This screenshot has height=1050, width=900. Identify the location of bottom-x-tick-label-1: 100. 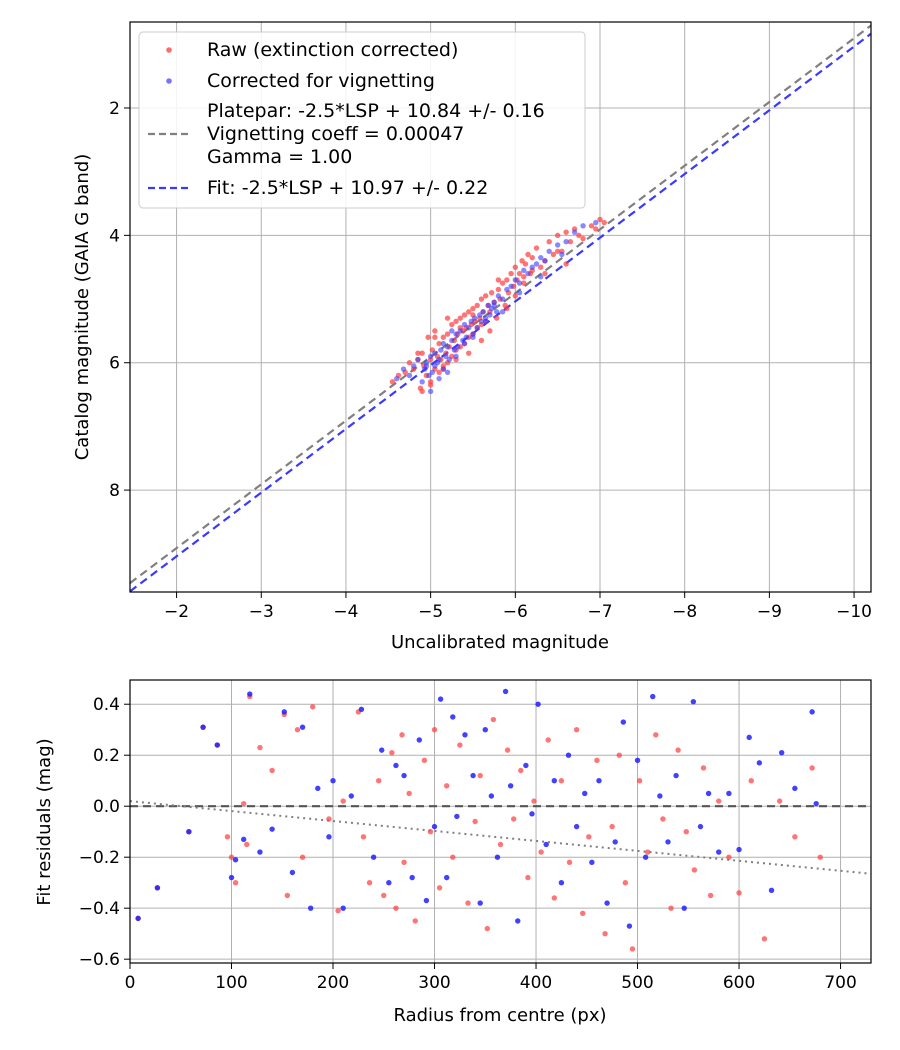
(231, 983).